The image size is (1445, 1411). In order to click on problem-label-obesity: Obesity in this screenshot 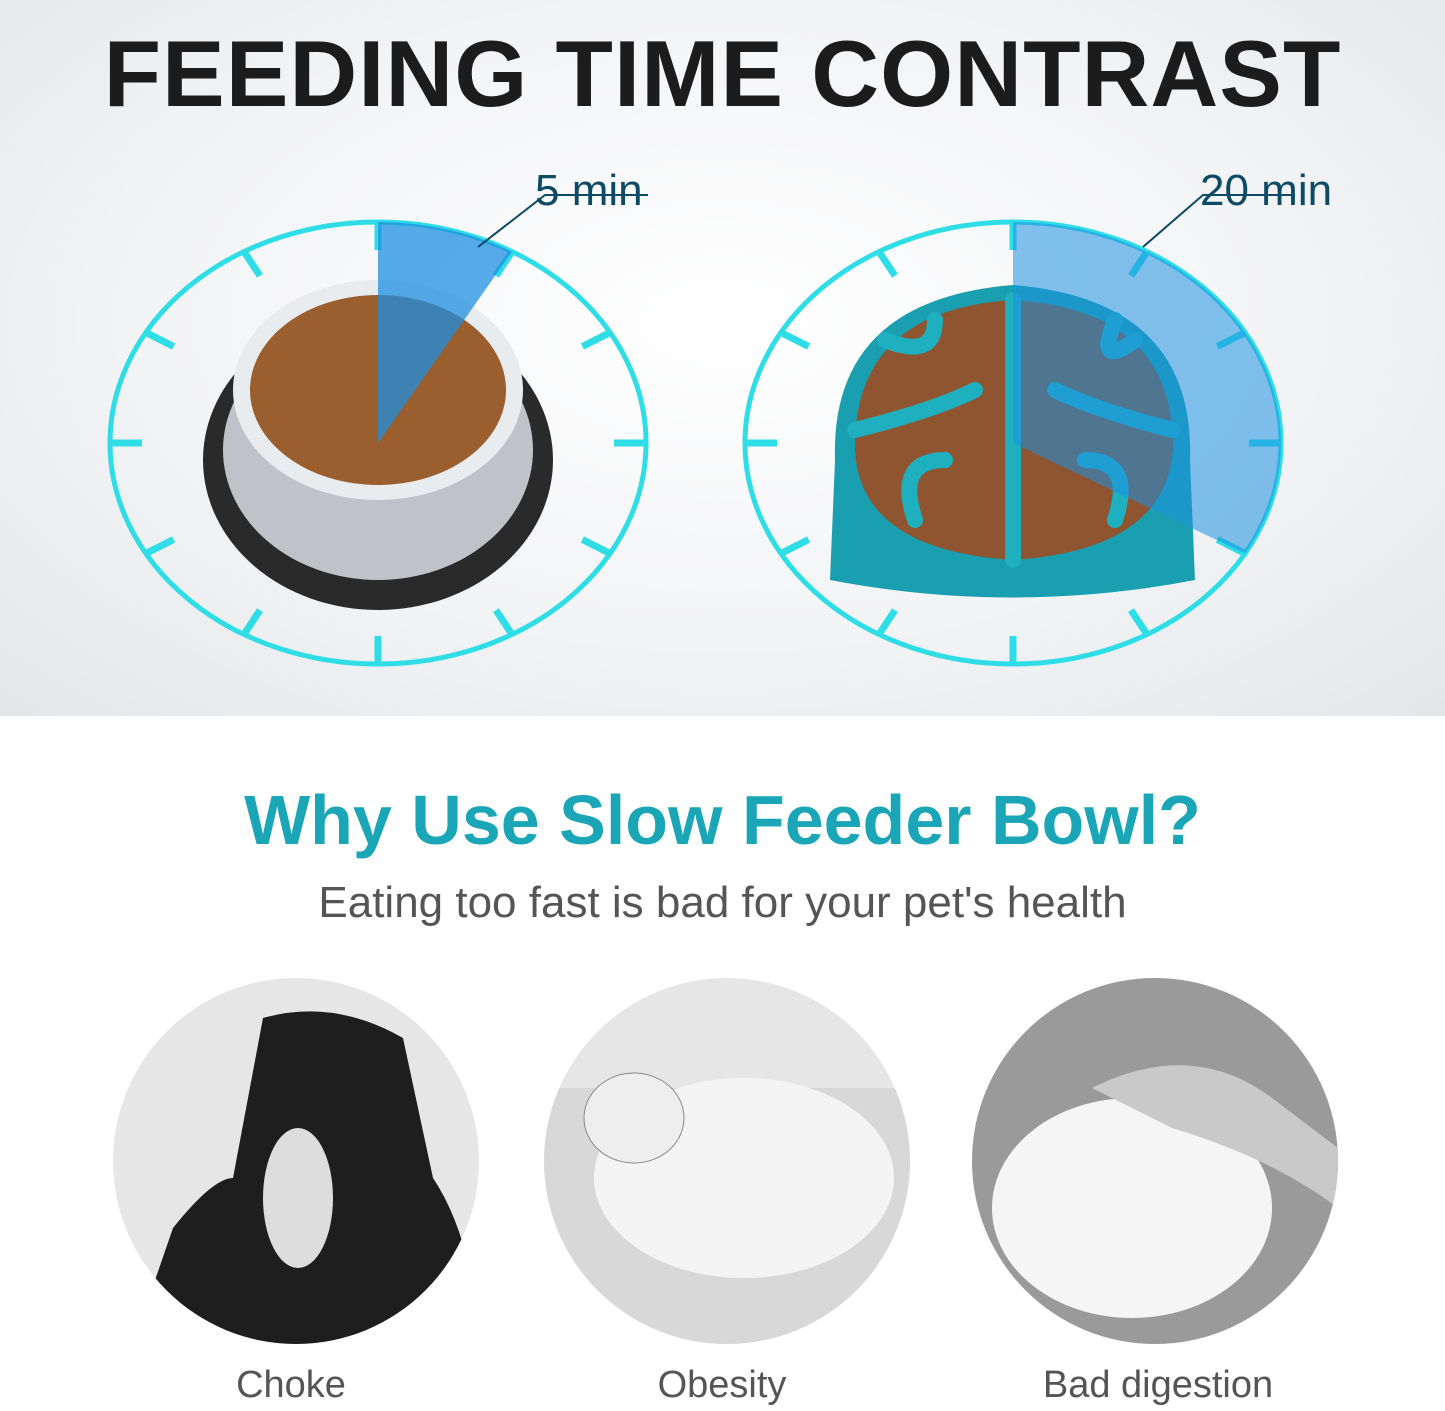, I will do `click(722, 1385)`.